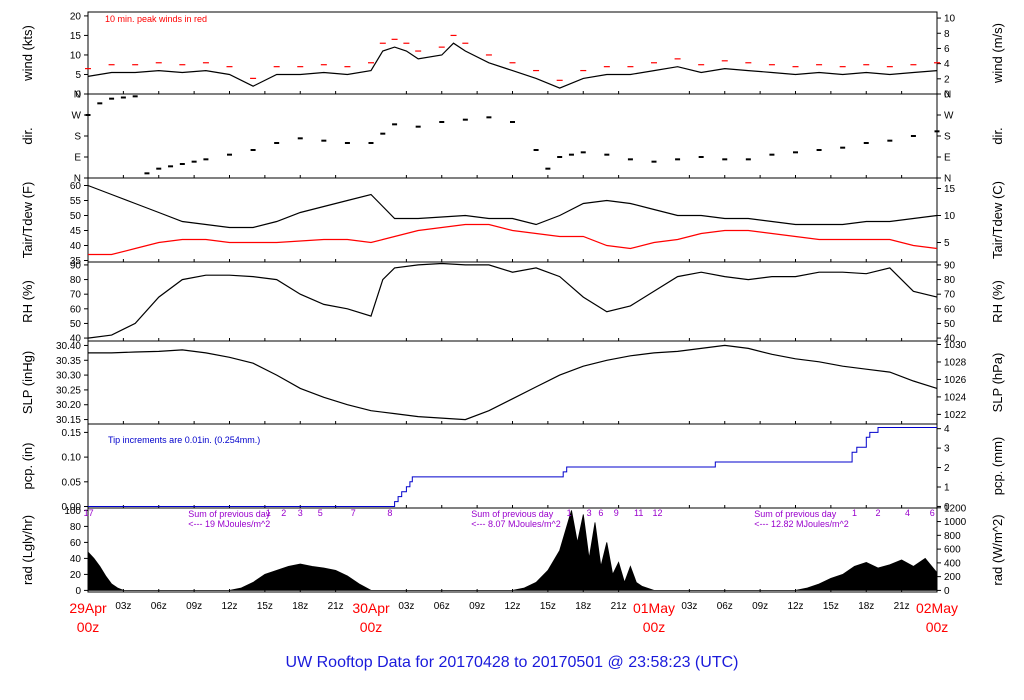  I want to click on day-label: 30Apr, so click(371, 608).